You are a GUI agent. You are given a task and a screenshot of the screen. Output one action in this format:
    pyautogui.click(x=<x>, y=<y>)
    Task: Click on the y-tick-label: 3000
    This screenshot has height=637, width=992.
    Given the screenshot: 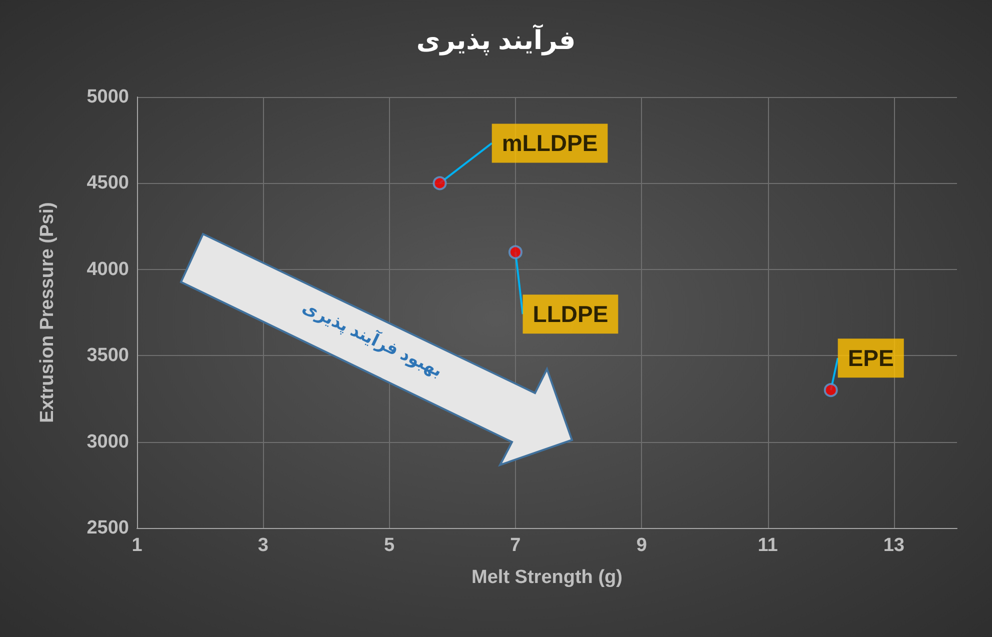 What is the action you would take?
    pyautogui.click(x=107, y=441)
    